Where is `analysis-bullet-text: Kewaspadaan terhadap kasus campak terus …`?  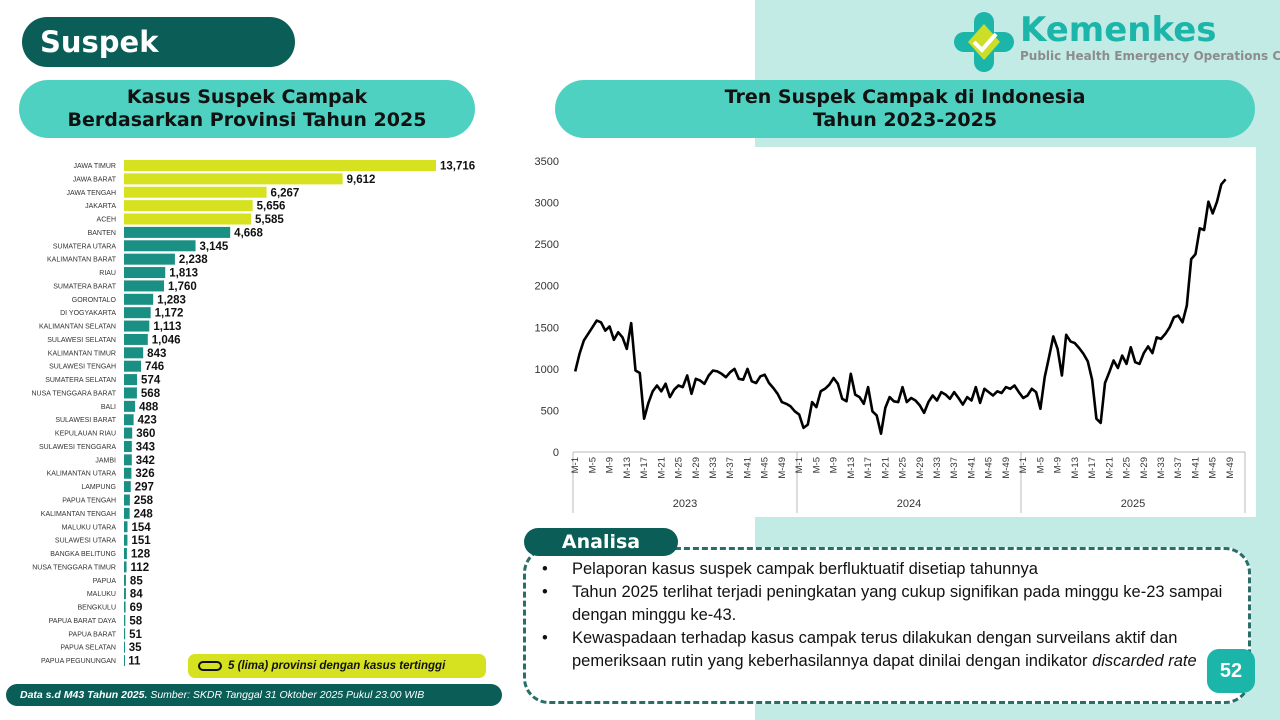 analysis-bullet-text: Kewaspadaan terhadap kasus campak terus … is located at coordinates (875, 649).